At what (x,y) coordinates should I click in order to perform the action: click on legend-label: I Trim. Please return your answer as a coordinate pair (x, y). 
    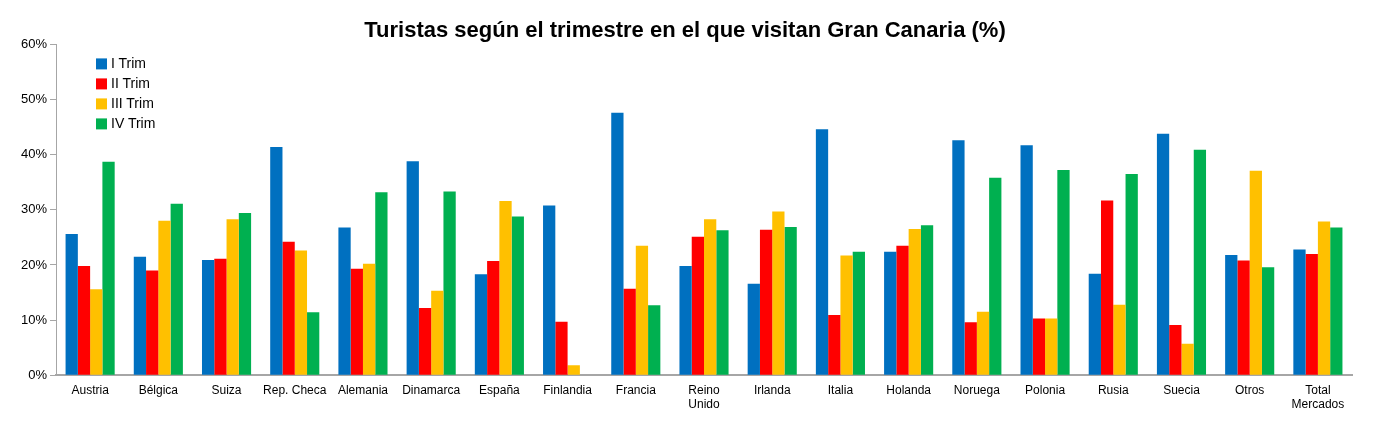
    Looking at the image, I should click on (129, 63).